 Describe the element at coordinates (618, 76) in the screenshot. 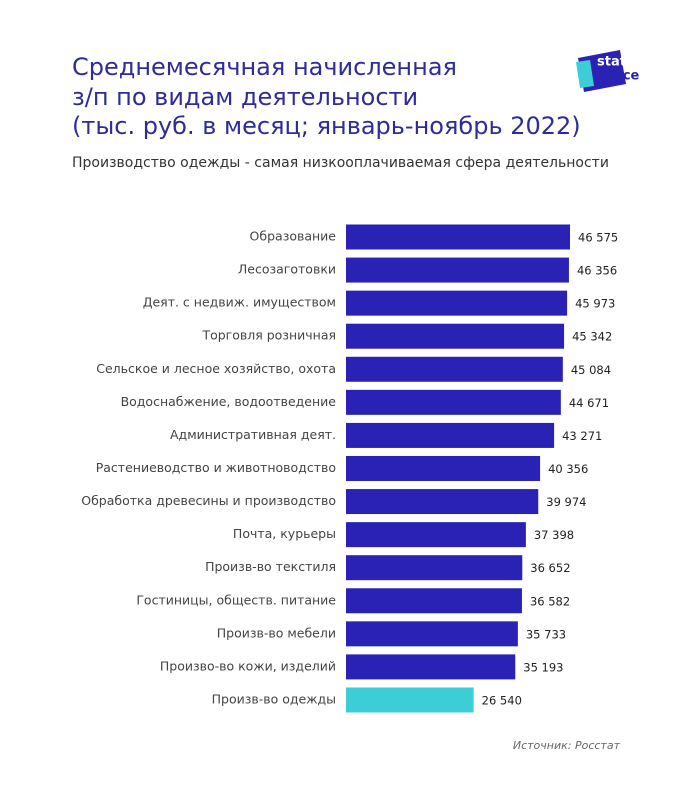

I see `logo-text: space` at that location.